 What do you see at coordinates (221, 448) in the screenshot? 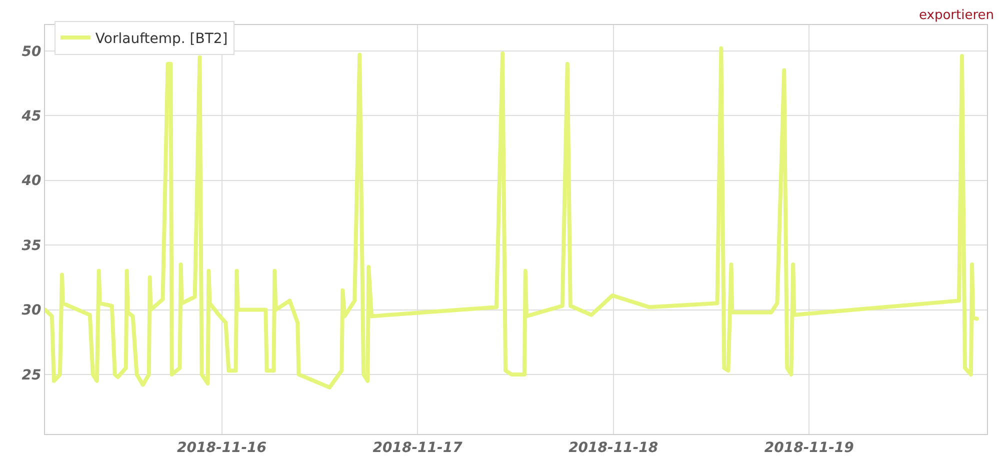
I see `x-tick-label: 2018-11-16` at bounding box center [221, 448].